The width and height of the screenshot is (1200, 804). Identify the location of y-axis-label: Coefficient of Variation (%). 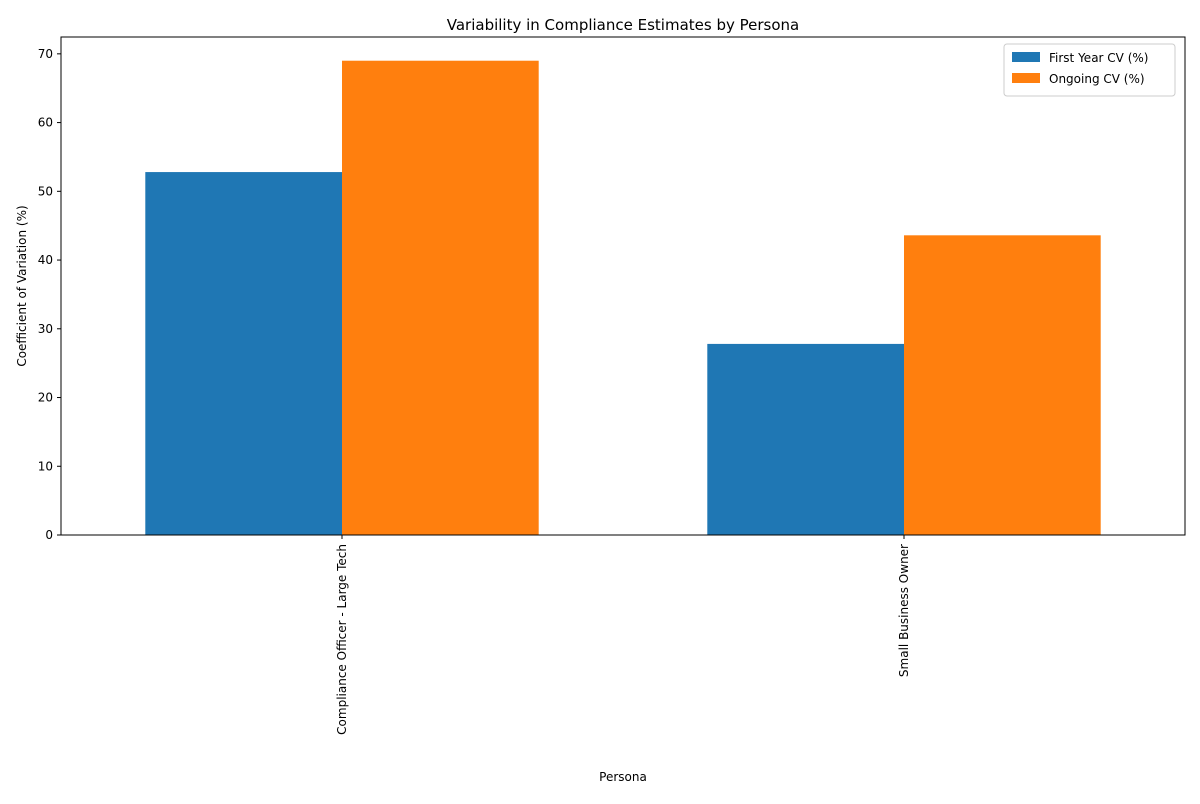
(22, 285).